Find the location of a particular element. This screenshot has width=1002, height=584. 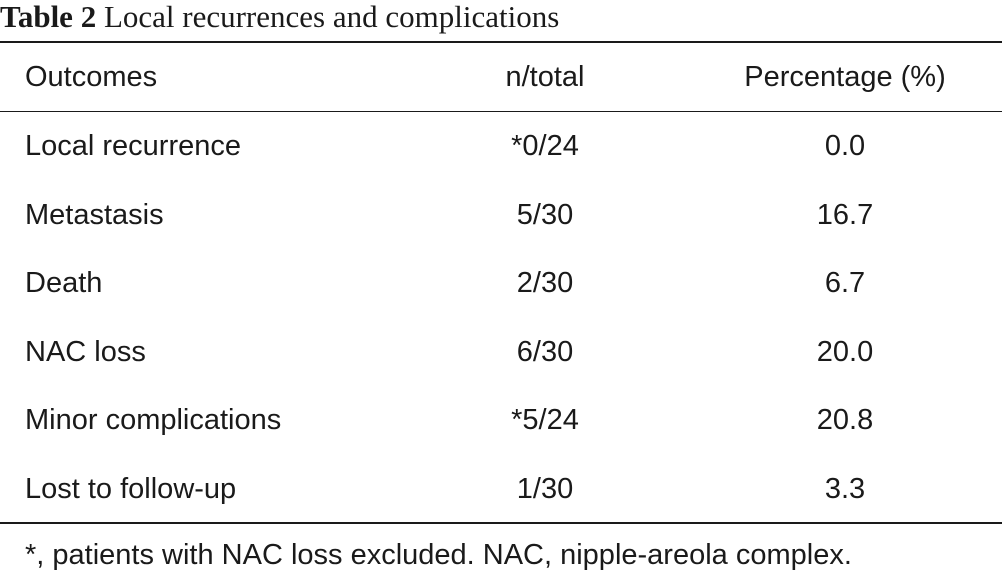

percentage-cell: 3.3 is located at coordinates (845, 488).